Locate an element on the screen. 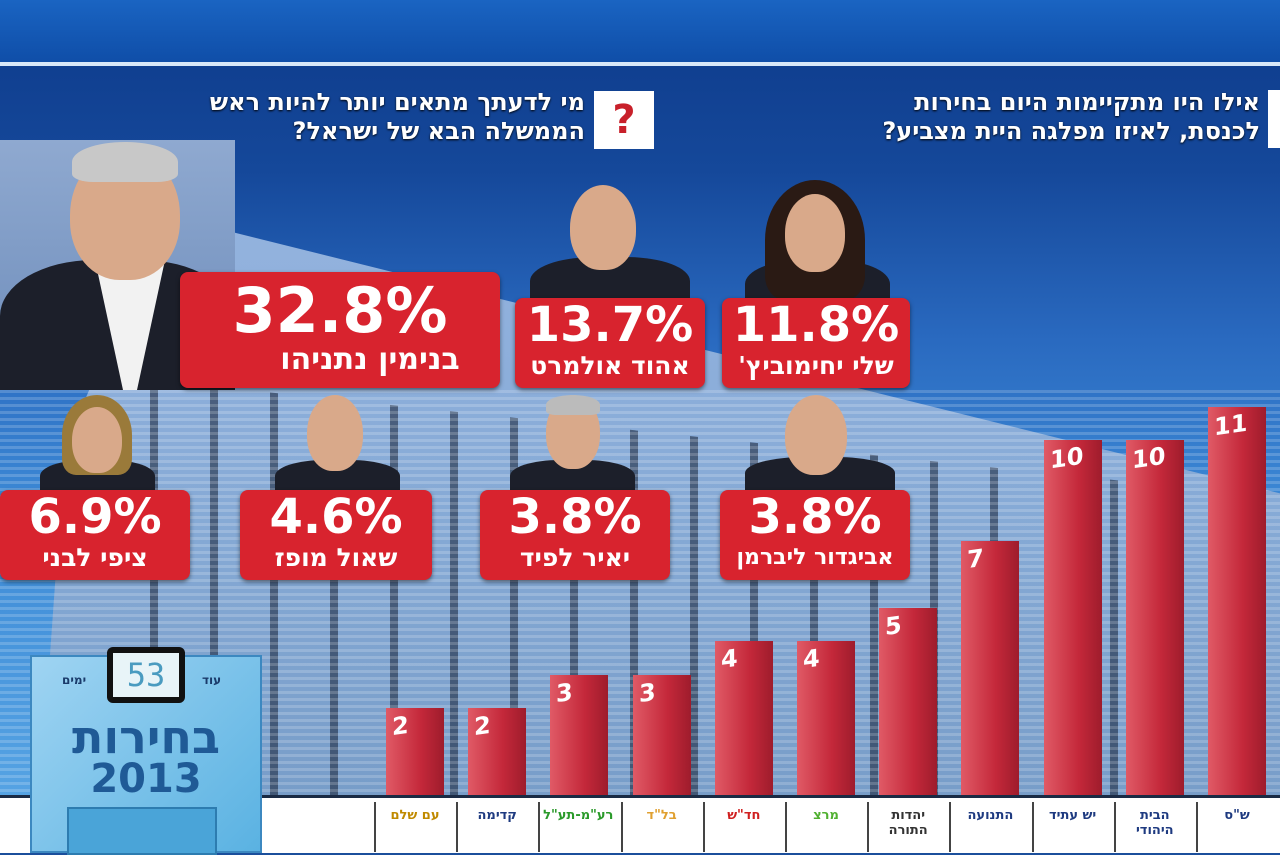  candidate-card: 32.8% בנימין נתניהו is located at coordinates (340, 330).